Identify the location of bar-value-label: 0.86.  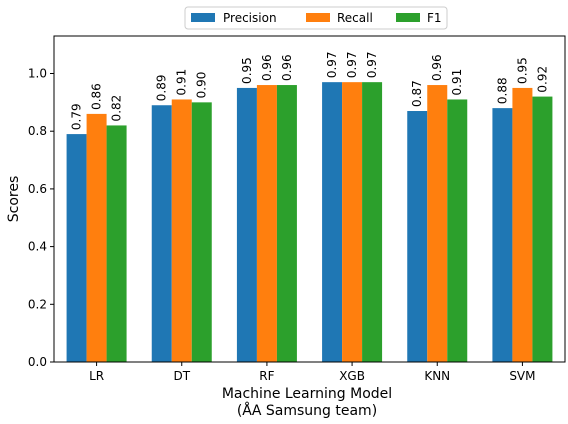
(97, 96).